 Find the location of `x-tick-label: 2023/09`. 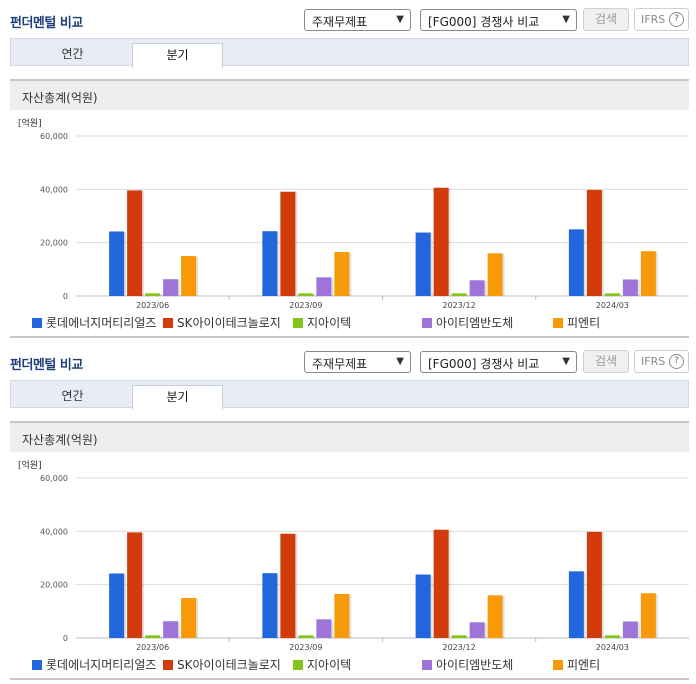

x-tick-label: 2023/09 is located at coordinates (305, 305).